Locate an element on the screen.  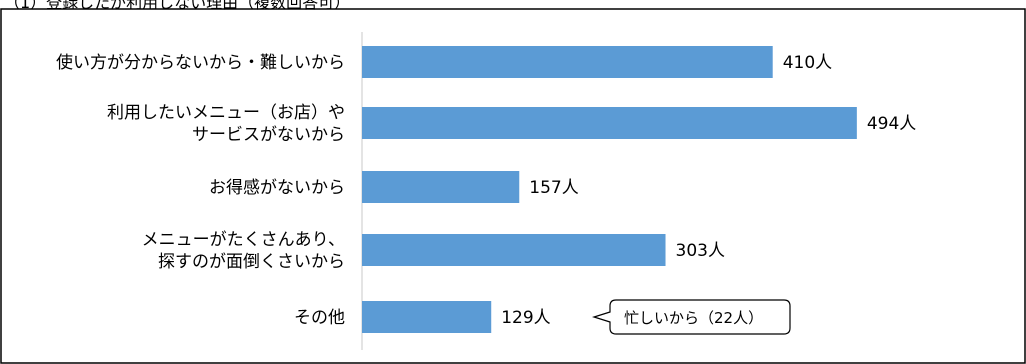
data-label: 303人 is located at coordinates (700, 251).